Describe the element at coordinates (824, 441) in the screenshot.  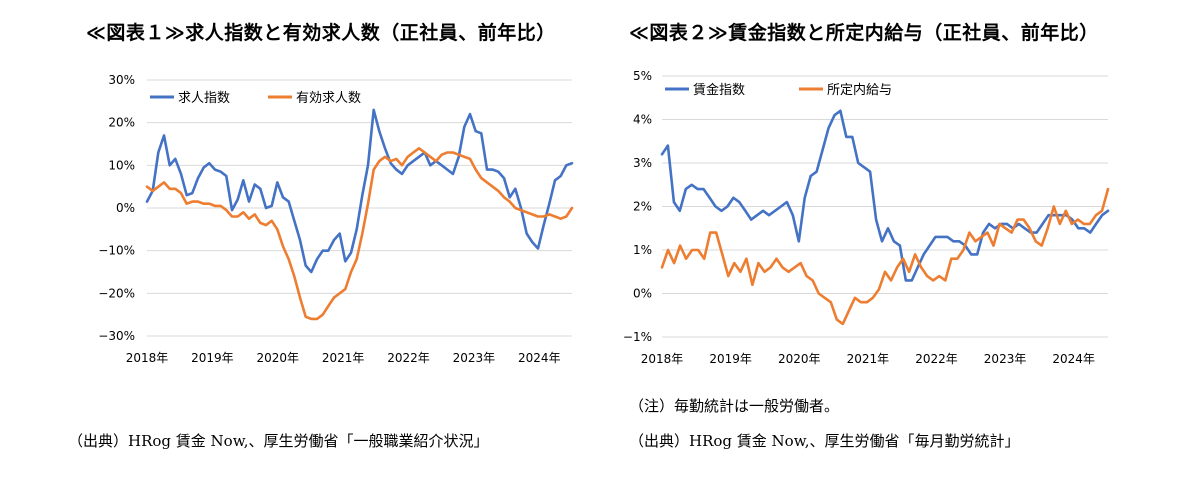
I see `figure2-source: （出典）HRog 賃金 Now,、厚生労働省「毎月勤労統計」` at that location.